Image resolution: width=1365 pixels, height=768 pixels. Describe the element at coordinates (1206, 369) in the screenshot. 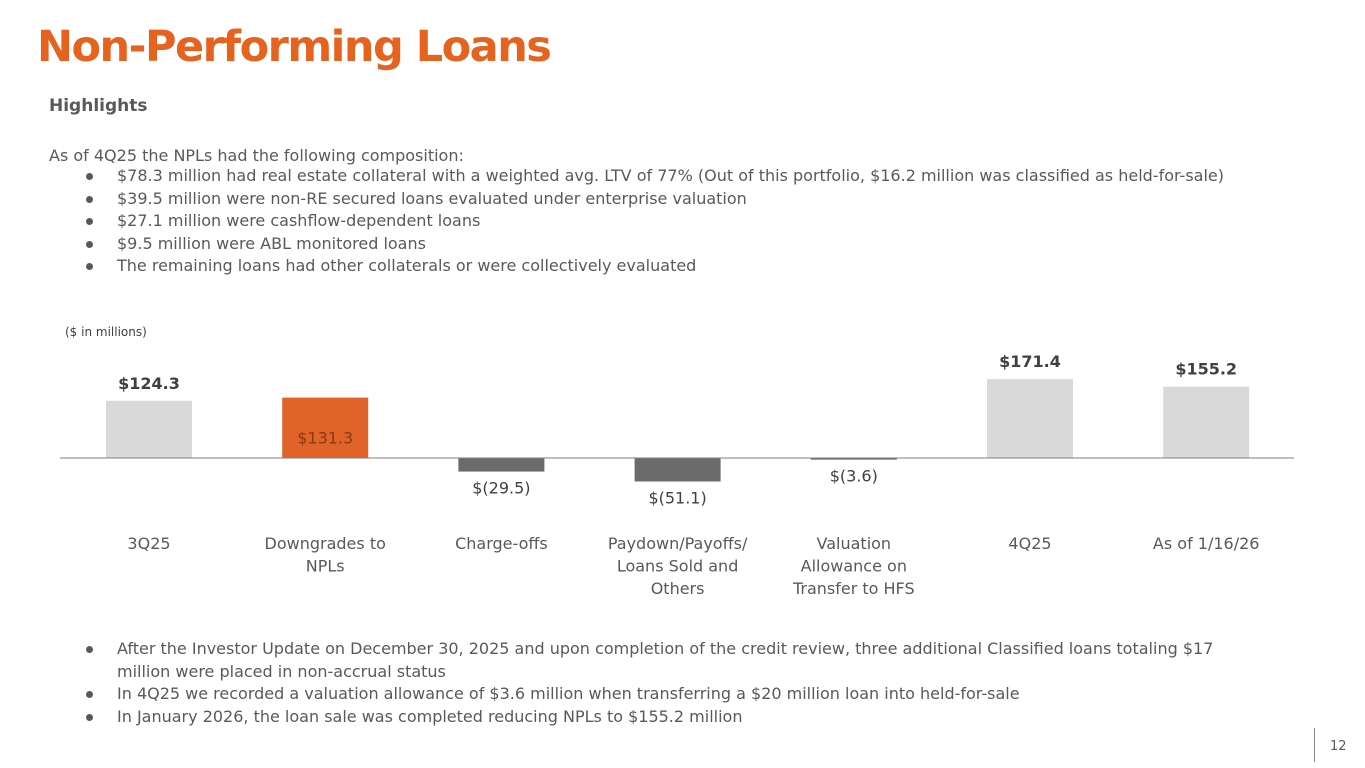

I see `value-label-7: $155.2` at that location.